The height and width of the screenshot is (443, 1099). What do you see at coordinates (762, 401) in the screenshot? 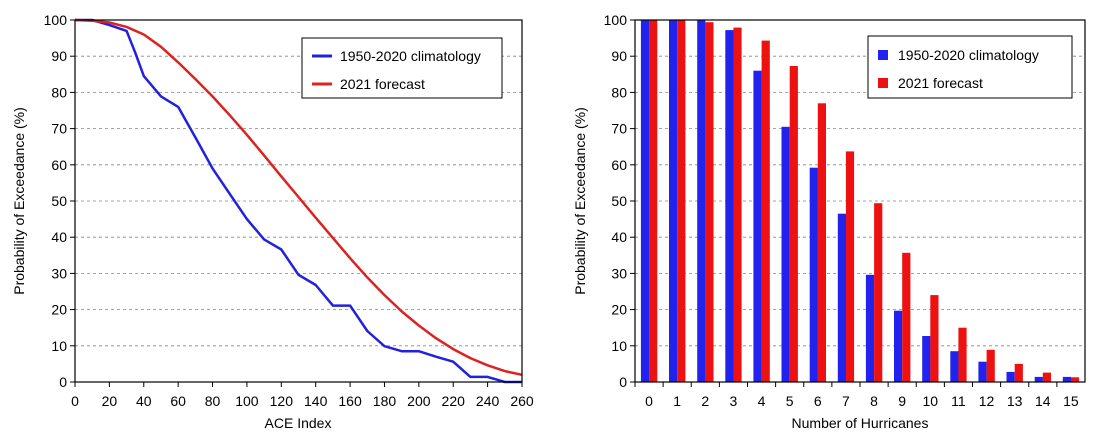
I see `right-x-tick-label: 4` at bounding box center [762, 401].